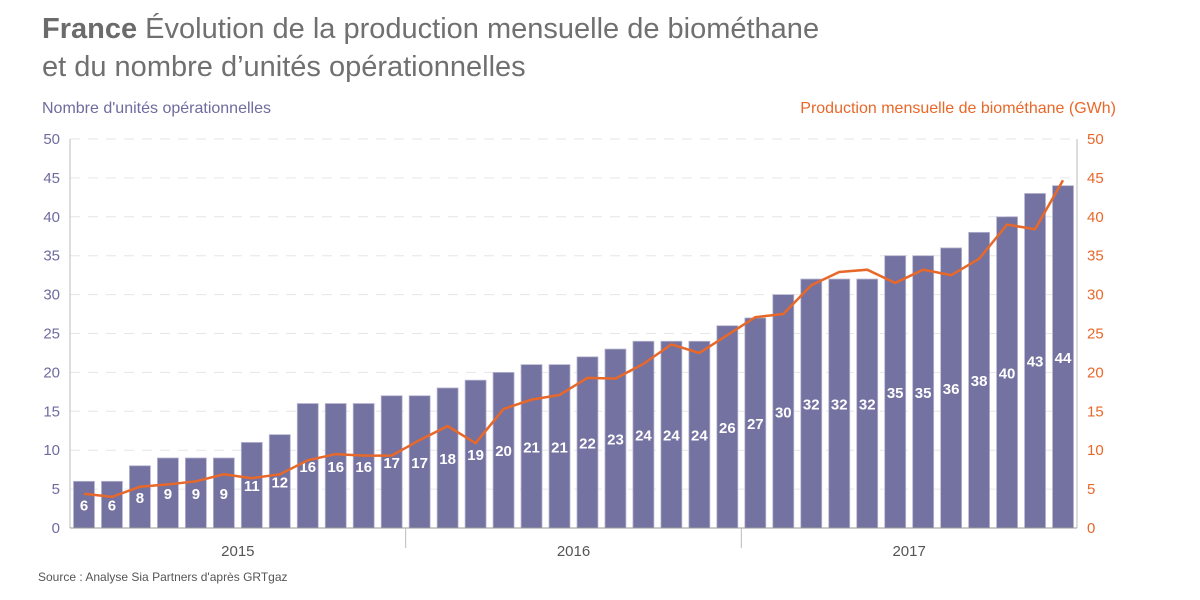  What do you see at coordinates (908, 551) in the screenshot?
I see `year-label: 2017` at bounding box center [908, 551].